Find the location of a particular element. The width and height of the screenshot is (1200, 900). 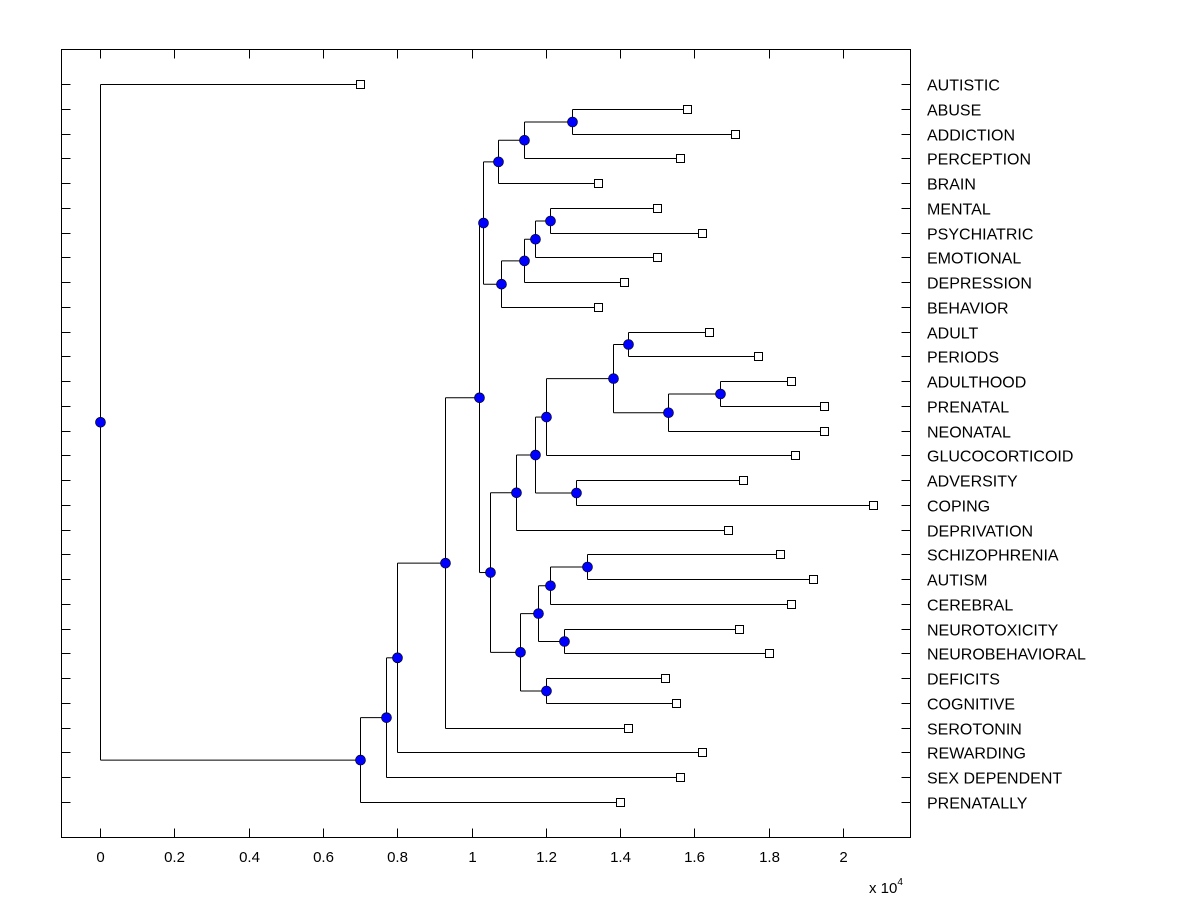

x-tick-label: 0.2 is located at coordinates (174, 857).